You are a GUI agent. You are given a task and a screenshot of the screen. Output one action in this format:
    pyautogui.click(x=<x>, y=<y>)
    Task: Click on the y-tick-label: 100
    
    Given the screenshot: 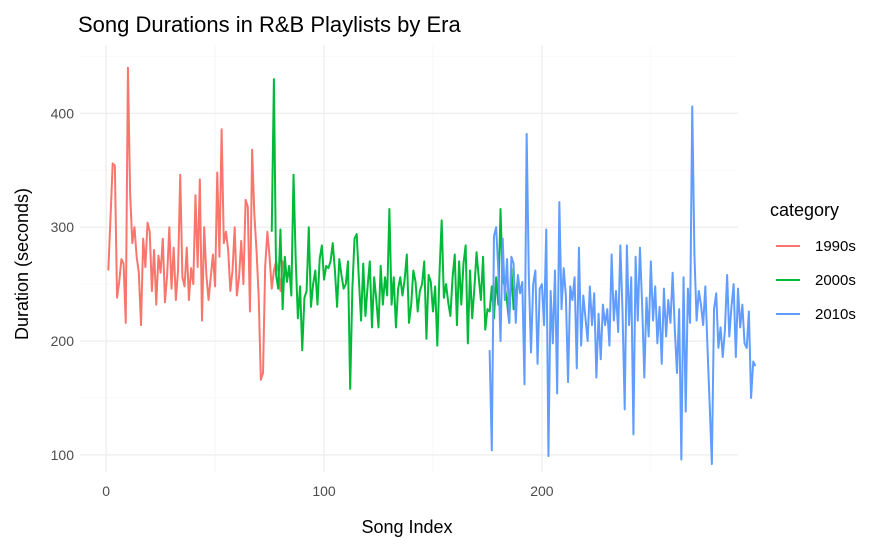 What is the action you would take?
    pyautogui.click(x=63, y=455)
    